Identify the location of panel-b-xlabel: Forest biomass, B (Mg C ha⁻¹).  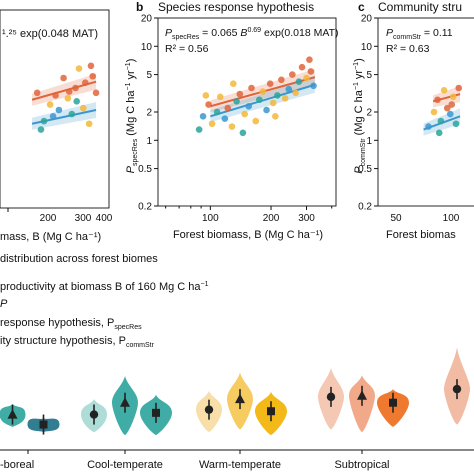
(248, 235).